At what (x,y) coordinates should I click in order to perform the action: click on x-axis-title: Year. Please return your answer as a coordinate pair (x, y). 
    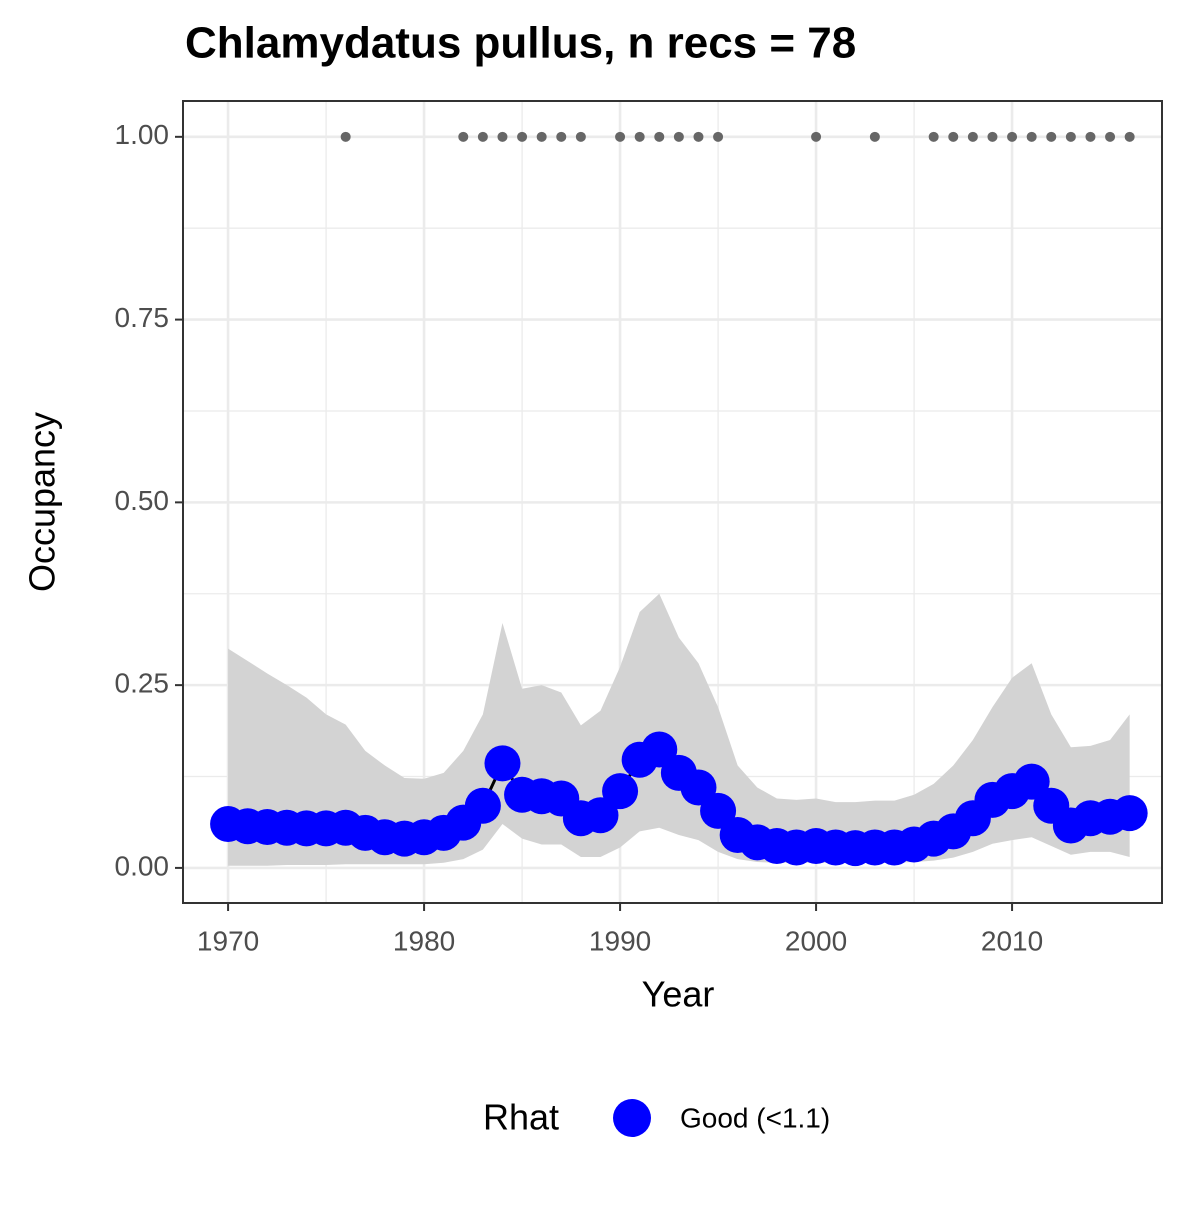
    Looking at the image, I should click on (678, 994).